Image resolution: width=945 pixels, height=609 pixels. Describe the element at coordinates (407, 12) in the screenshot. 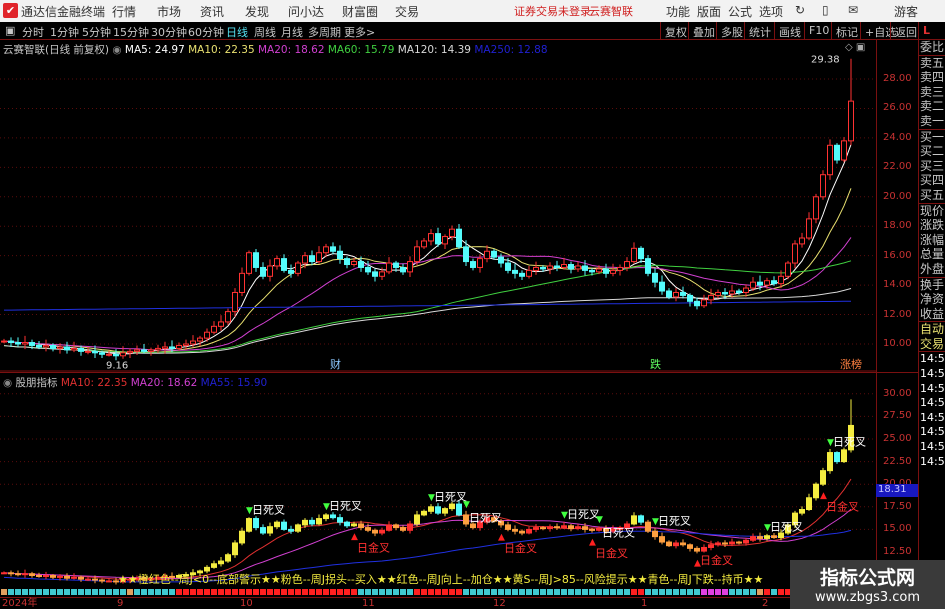

I see `menu-trade: 交易` at that location.